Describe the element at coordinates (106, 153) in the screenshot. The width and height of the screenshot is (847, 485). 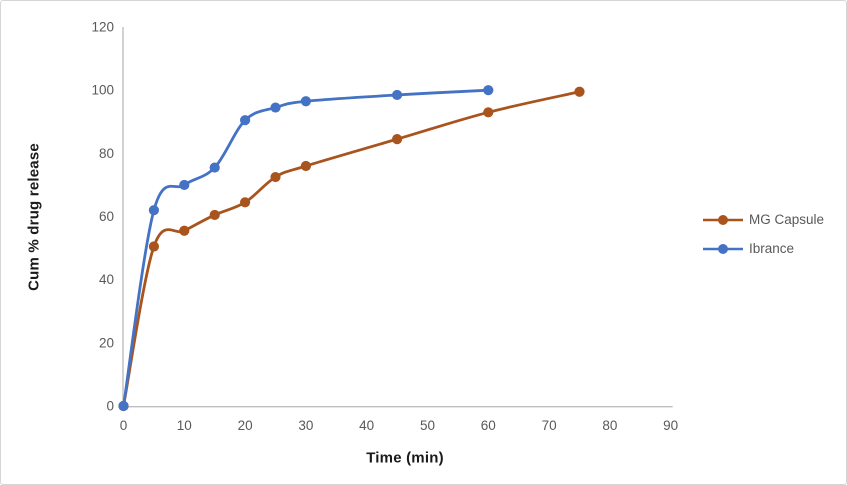
I see `y-axis-tick-label: 80` at that location.